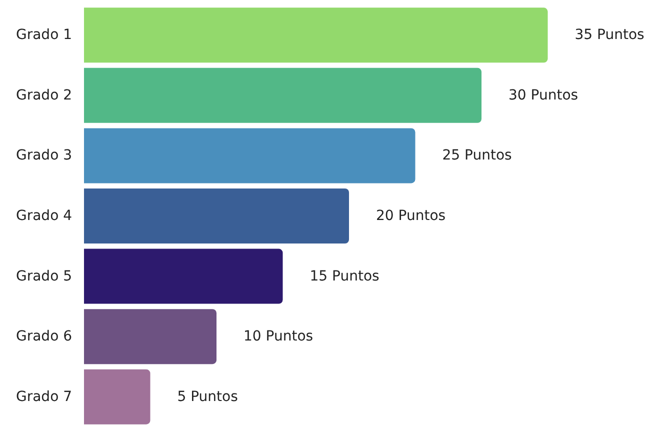 This screenshot has height=427, width=649. Describe the element at coordinates (44, 276) in the screenshot. I see `y-tick-label: Grado 5` at that location.